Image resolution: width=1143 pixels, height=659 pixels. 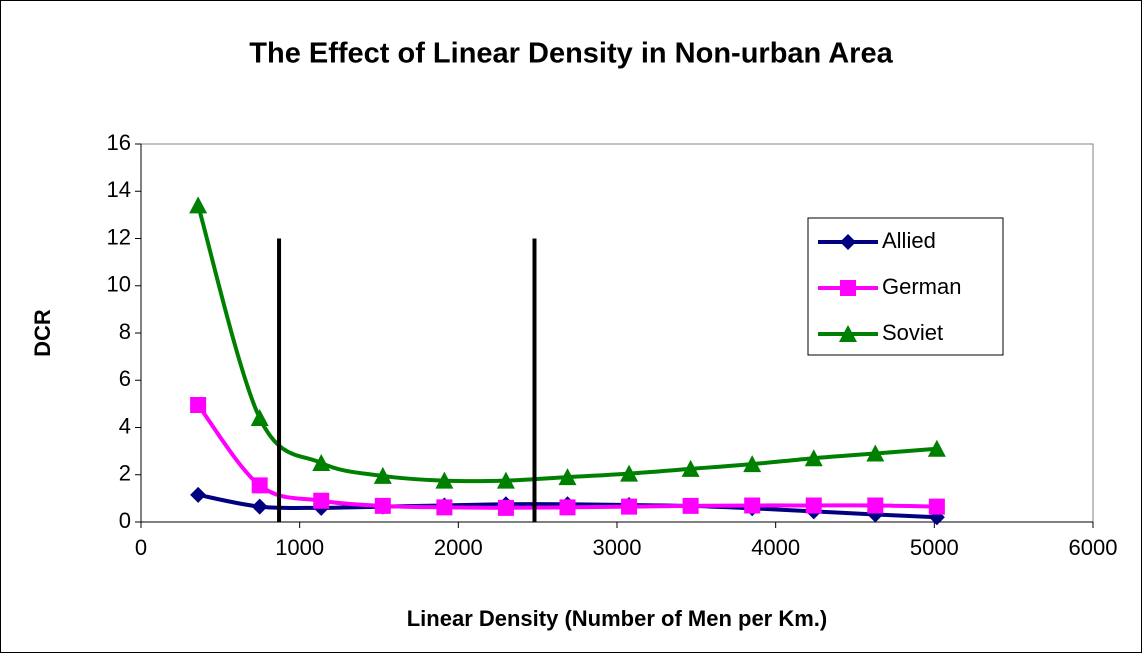 What do you see at coordinates (125, 473) in the screenshot?
I see `y-tick-label: 2` at bounding box center [125, 473].